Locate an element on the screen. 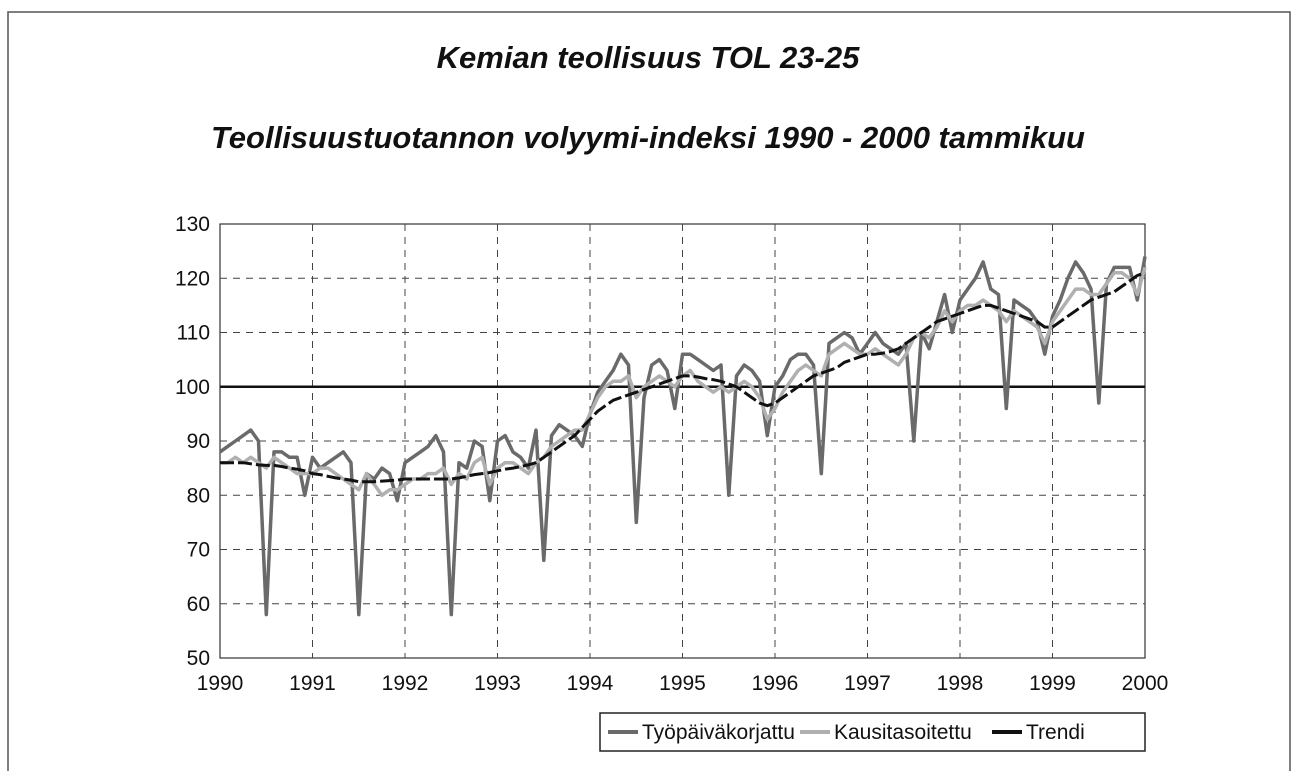 The height and width of the screenshot is (776, 1295). y-tick-label: 100 is located at coordinates (192, 387).